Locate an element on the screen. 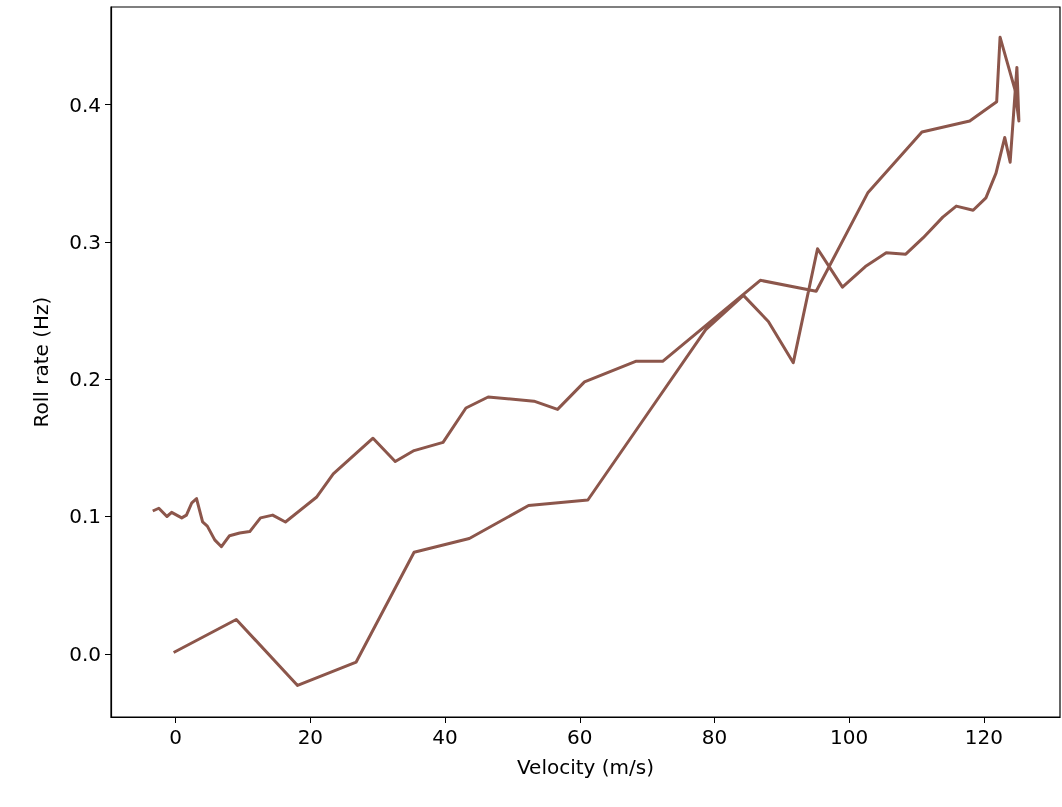 Image resolution: width=1062 pixels, height=807 pixels. y-tick-label: 0.0 is located at coordinates (85, 653).